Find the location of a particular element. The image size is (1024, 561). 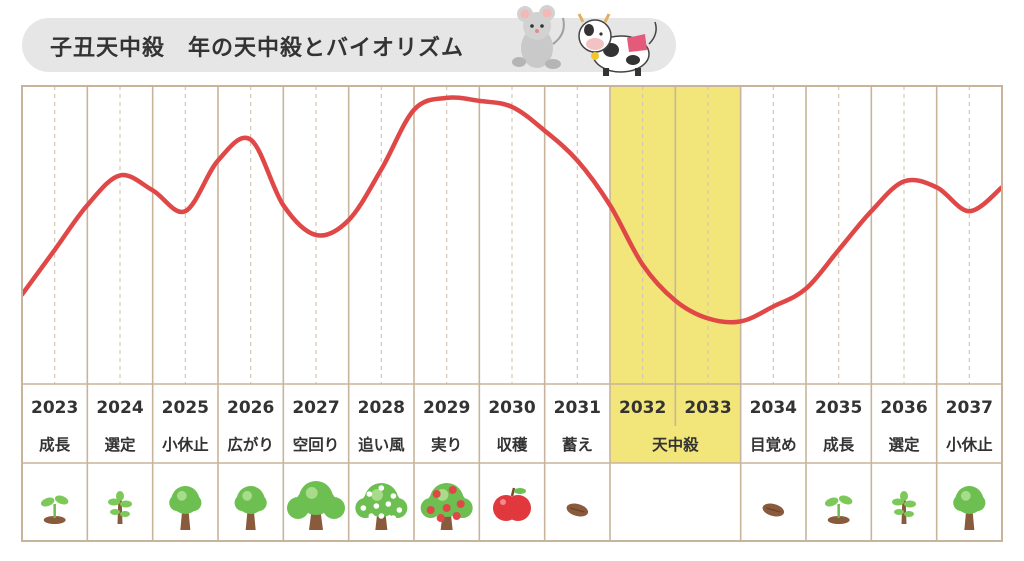

phase-label-tenchusatsu: 天中殺 is located at coordinates (675, 444).